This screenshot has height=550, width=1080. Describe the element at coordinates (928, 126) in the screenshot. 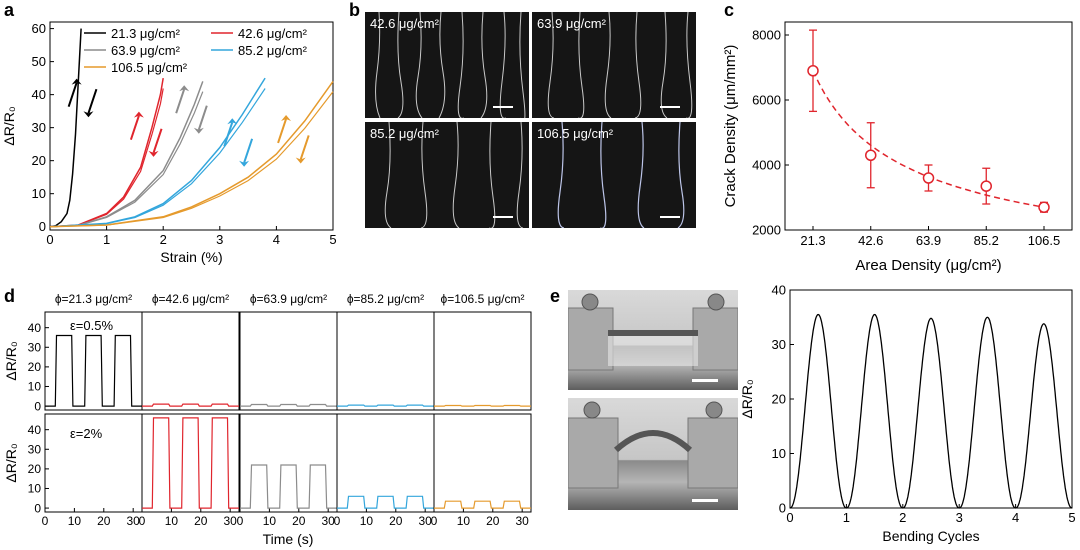

I see `panel-c-axes` at that location.